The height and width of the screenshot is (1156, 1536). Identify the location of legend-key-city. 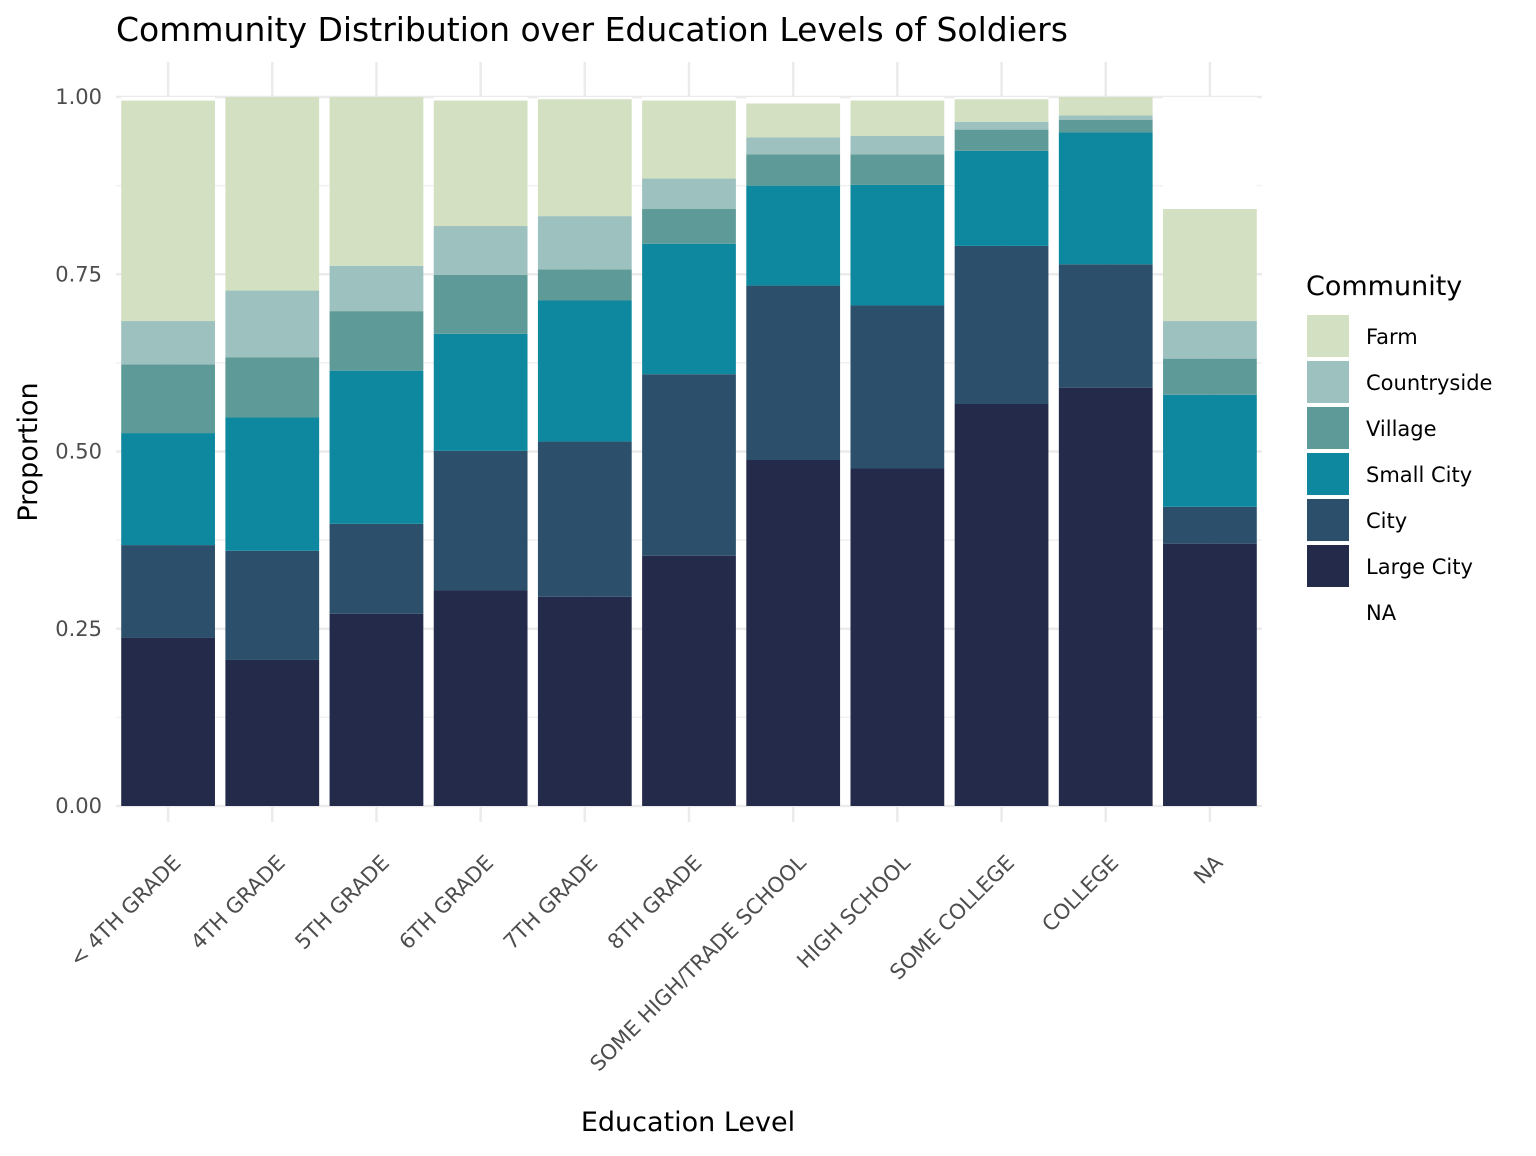
(1328, 520).